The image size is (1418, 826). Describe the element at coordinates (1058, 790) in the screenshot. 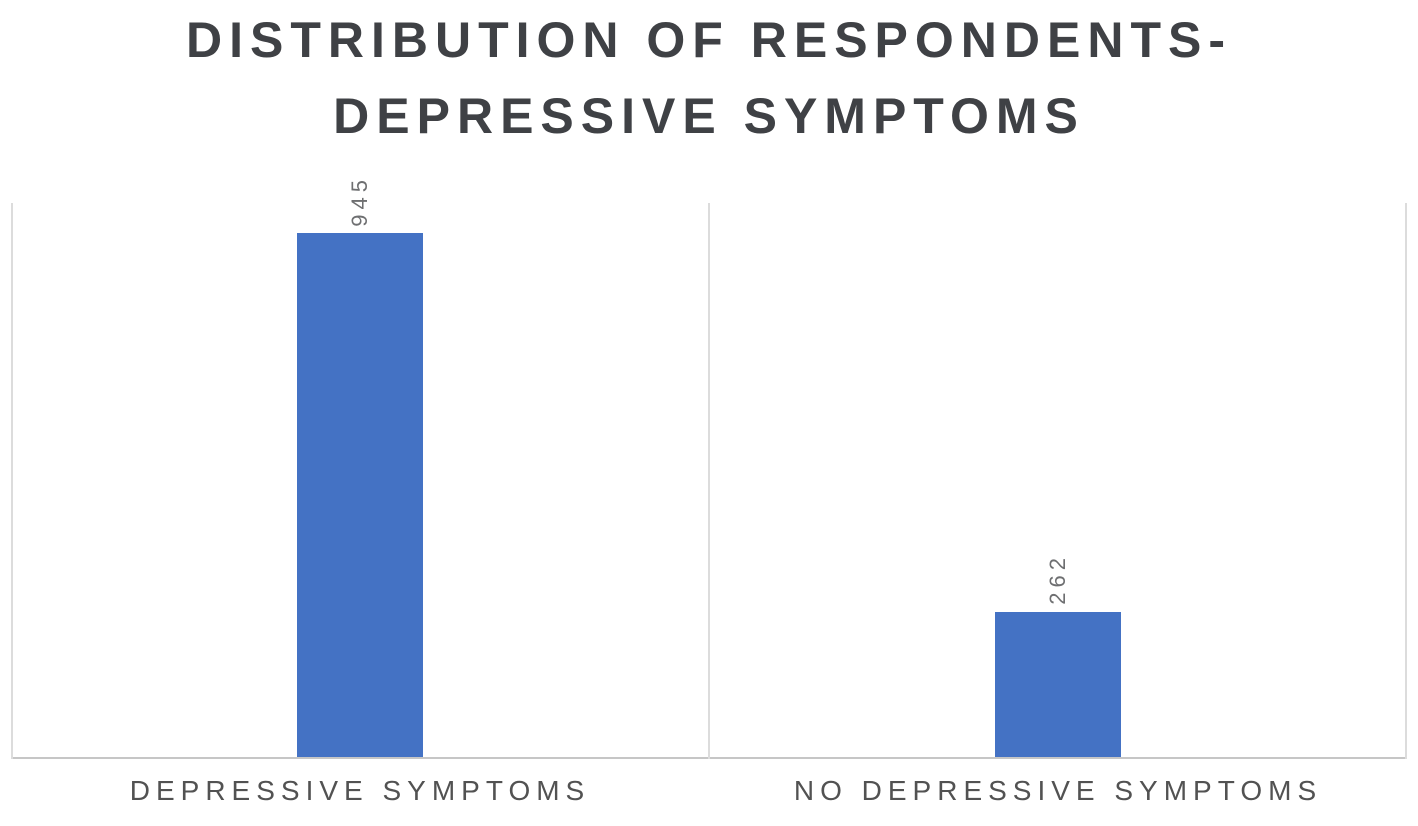

I see `category-label-no-depressive-symptoms: NO DEPRESSIVE SYMPTOMS` at that location.